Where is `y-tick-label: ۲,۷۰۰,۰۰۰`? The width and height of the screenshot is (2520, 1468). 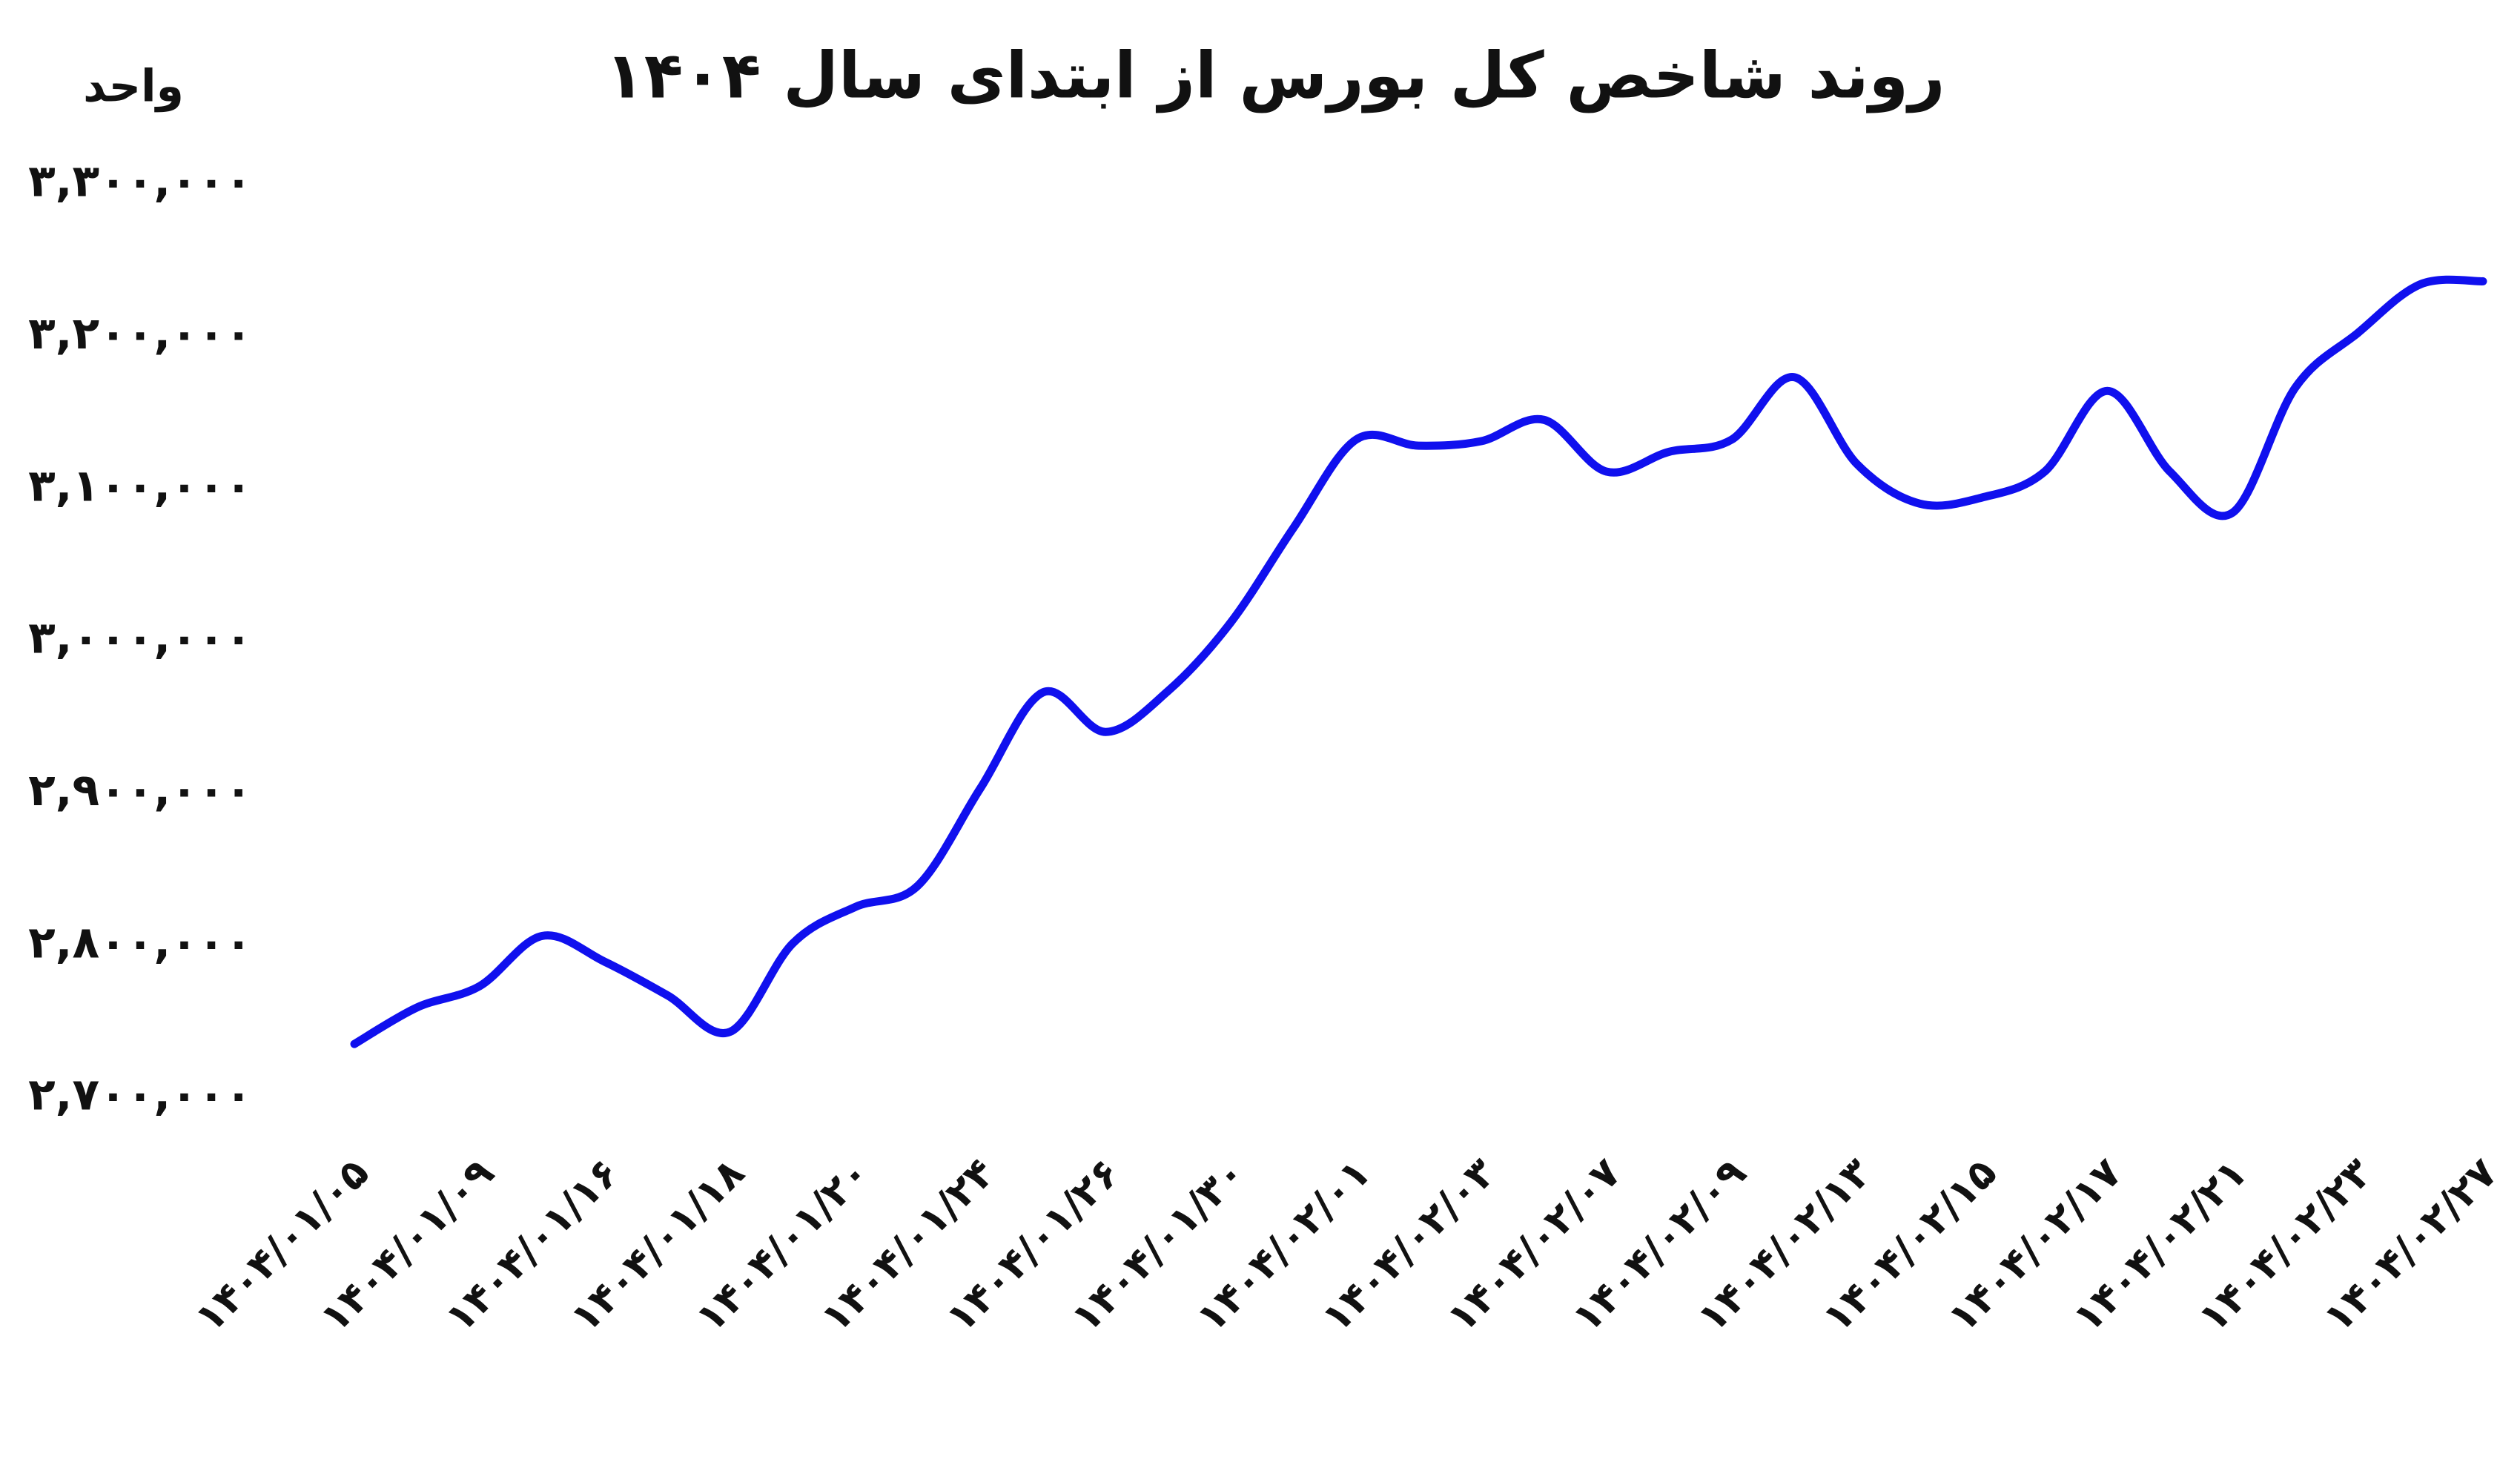
y-tick-label: ۲,۷۰۰,۰۰۰ is located at coordinates (140, 1095).